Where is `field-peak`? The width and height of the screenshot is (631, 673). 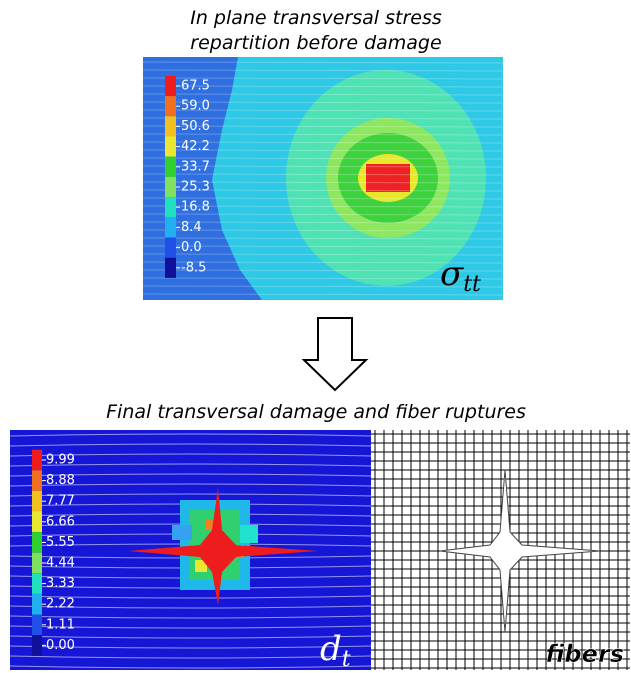
field-peak is located at coordinates (388, 178).